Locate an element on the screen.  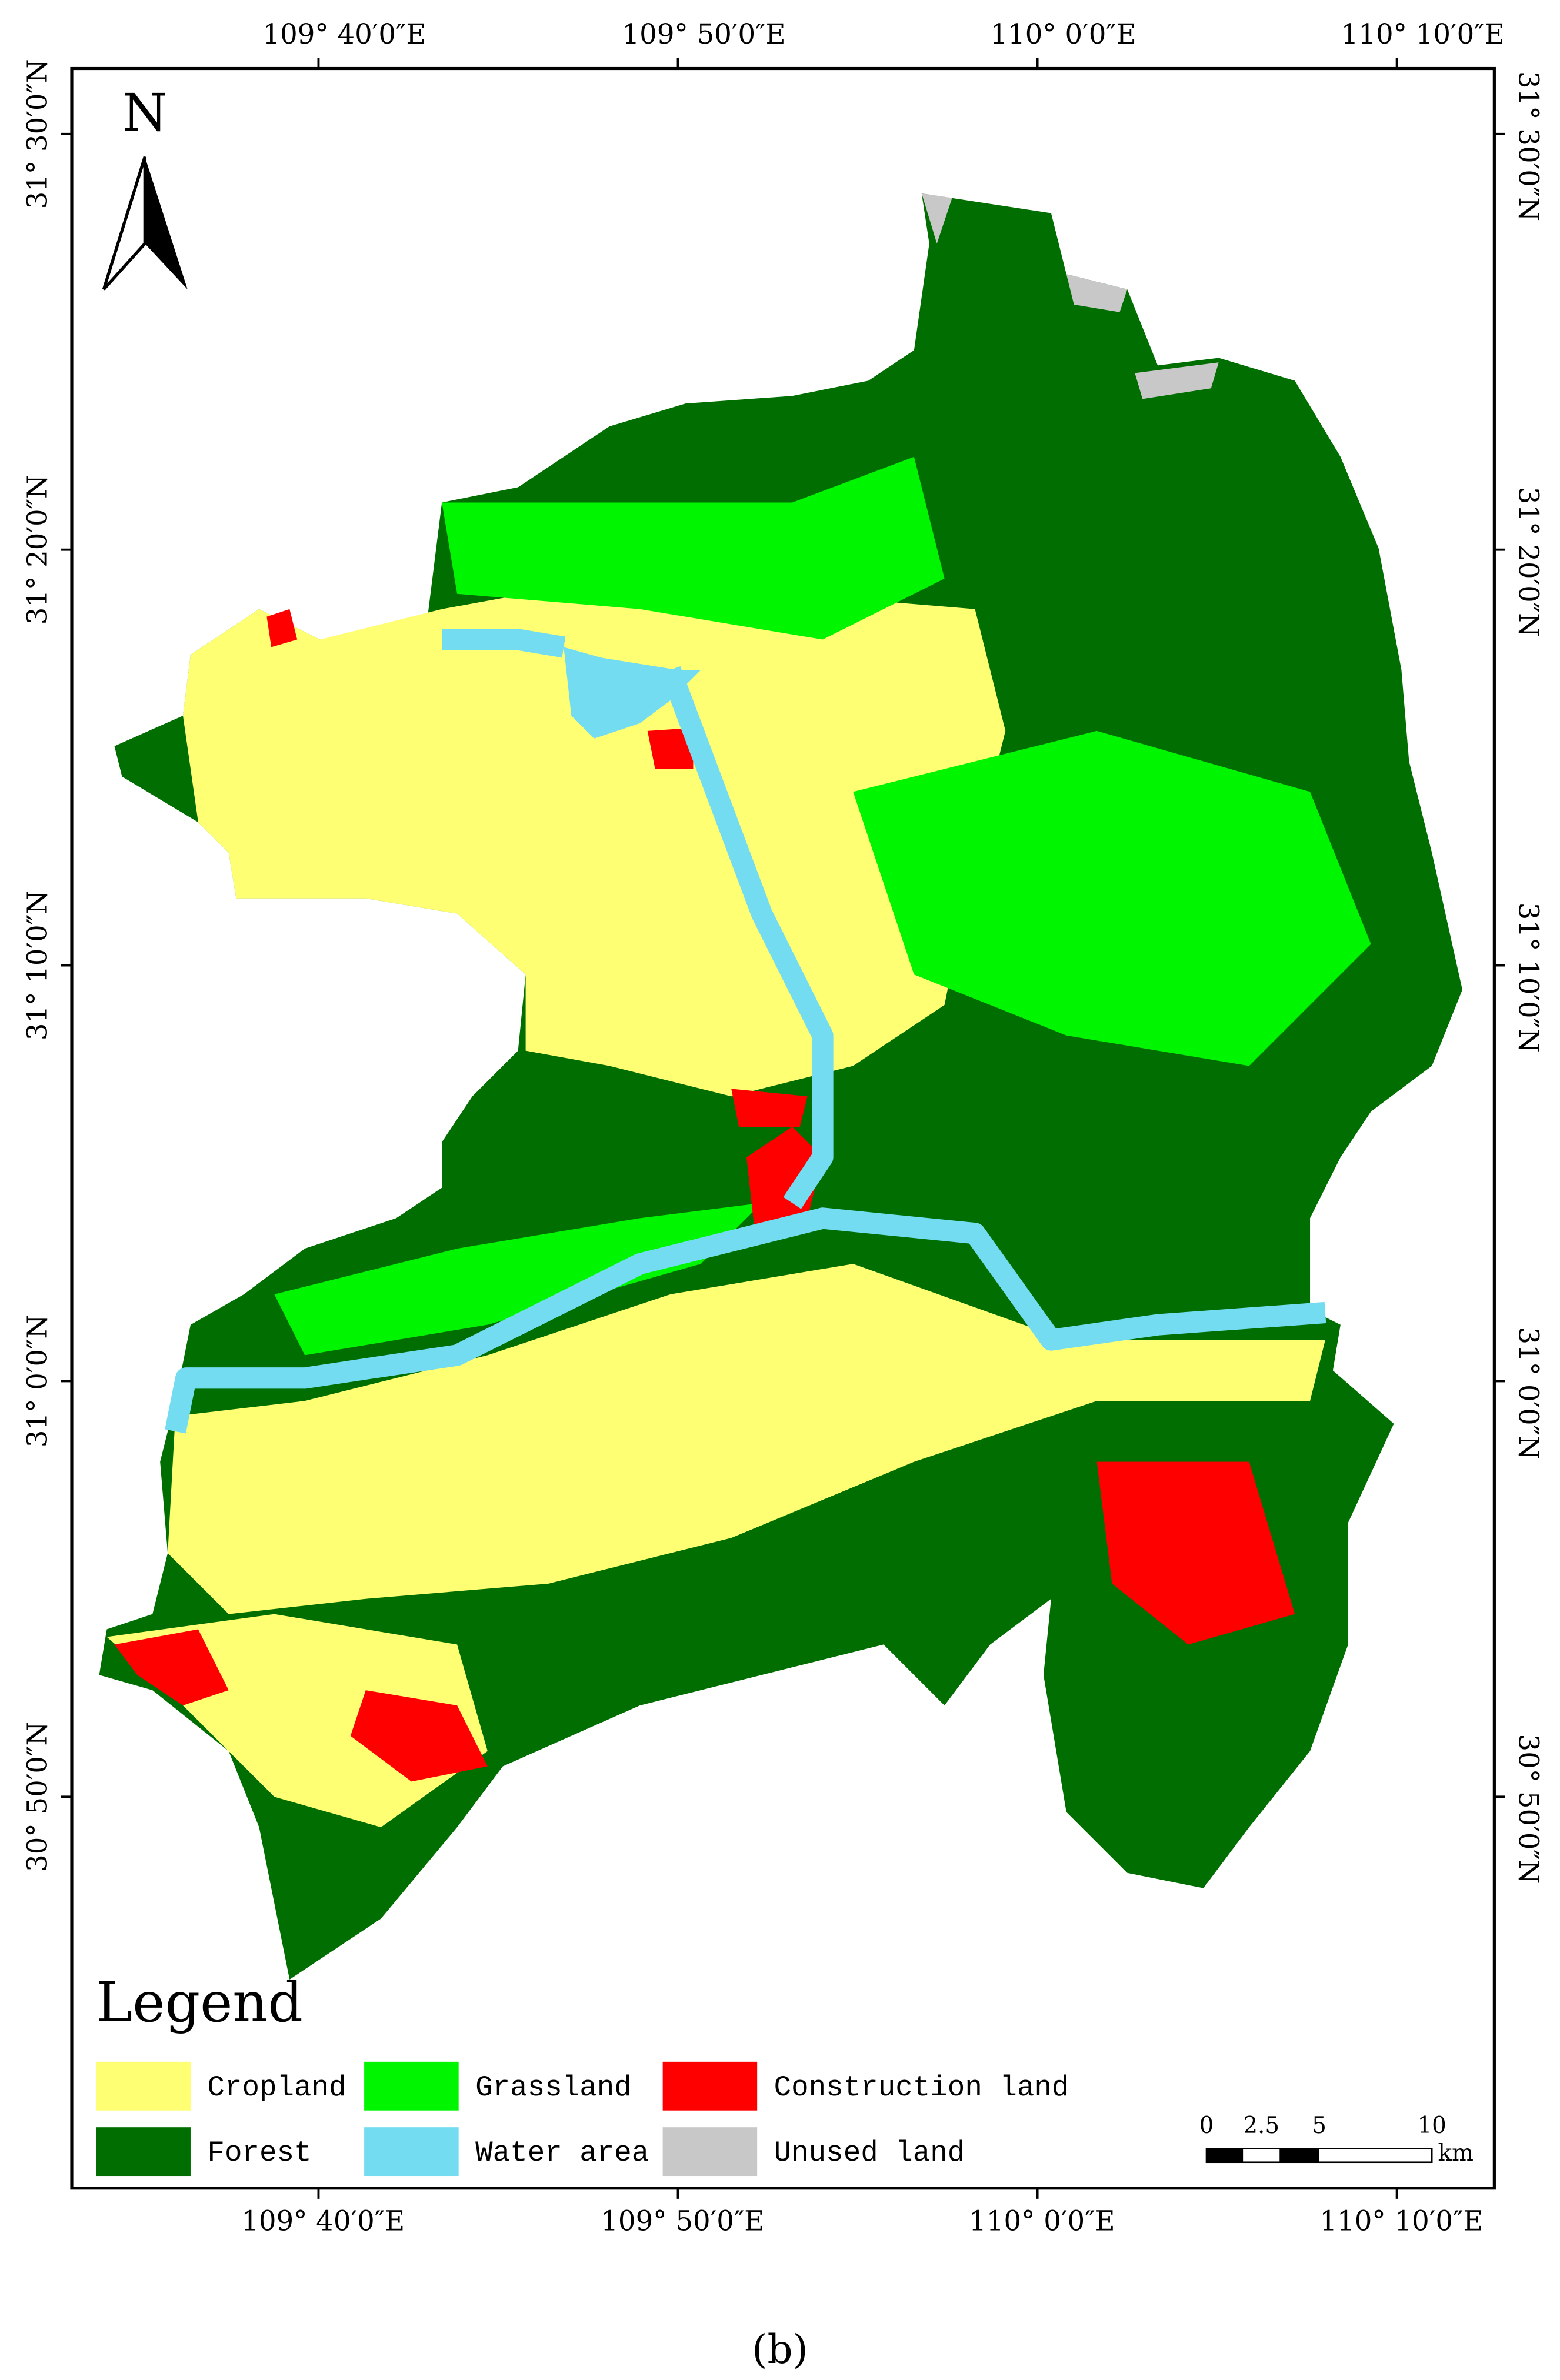
legend-label: Forest is located at coordinates (259, 2153).